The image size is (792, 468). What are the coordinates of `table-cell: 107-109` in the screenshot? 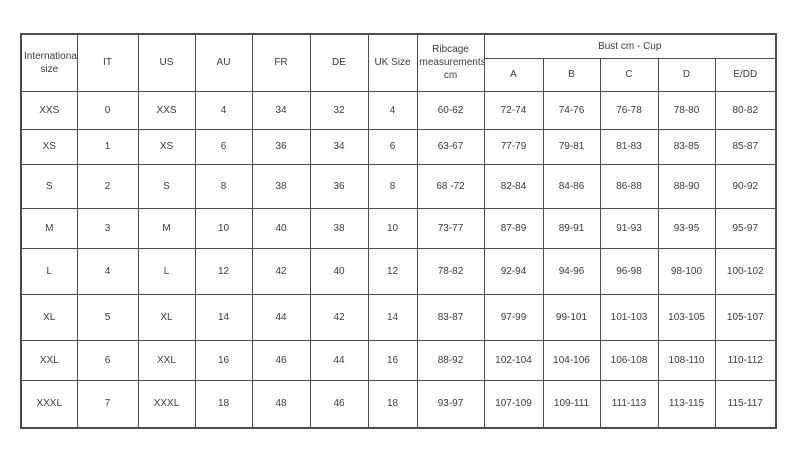 It's located at (513, 404).